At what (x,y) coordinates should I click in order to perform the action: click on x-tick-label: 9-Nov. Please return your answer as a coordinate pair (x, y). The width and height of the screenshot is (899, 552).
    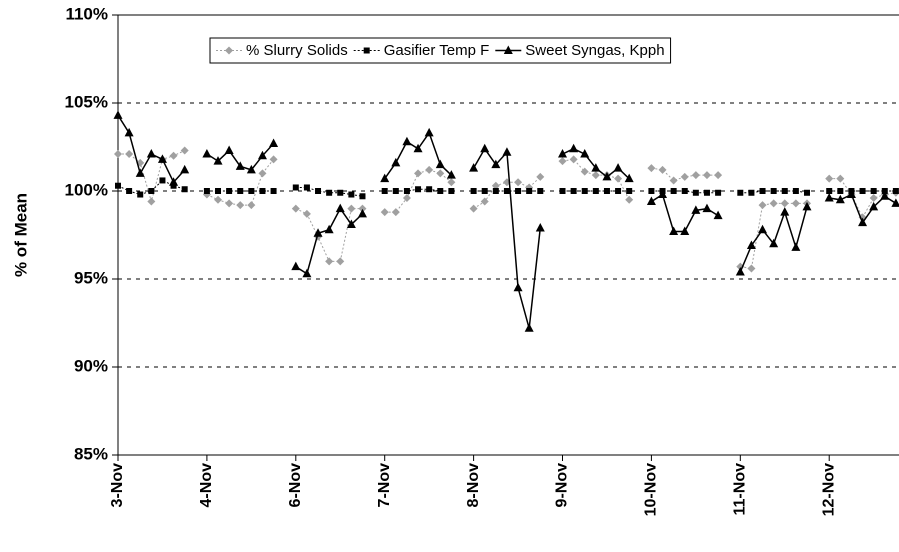
    Looking at the image, I should click on (562, 485).